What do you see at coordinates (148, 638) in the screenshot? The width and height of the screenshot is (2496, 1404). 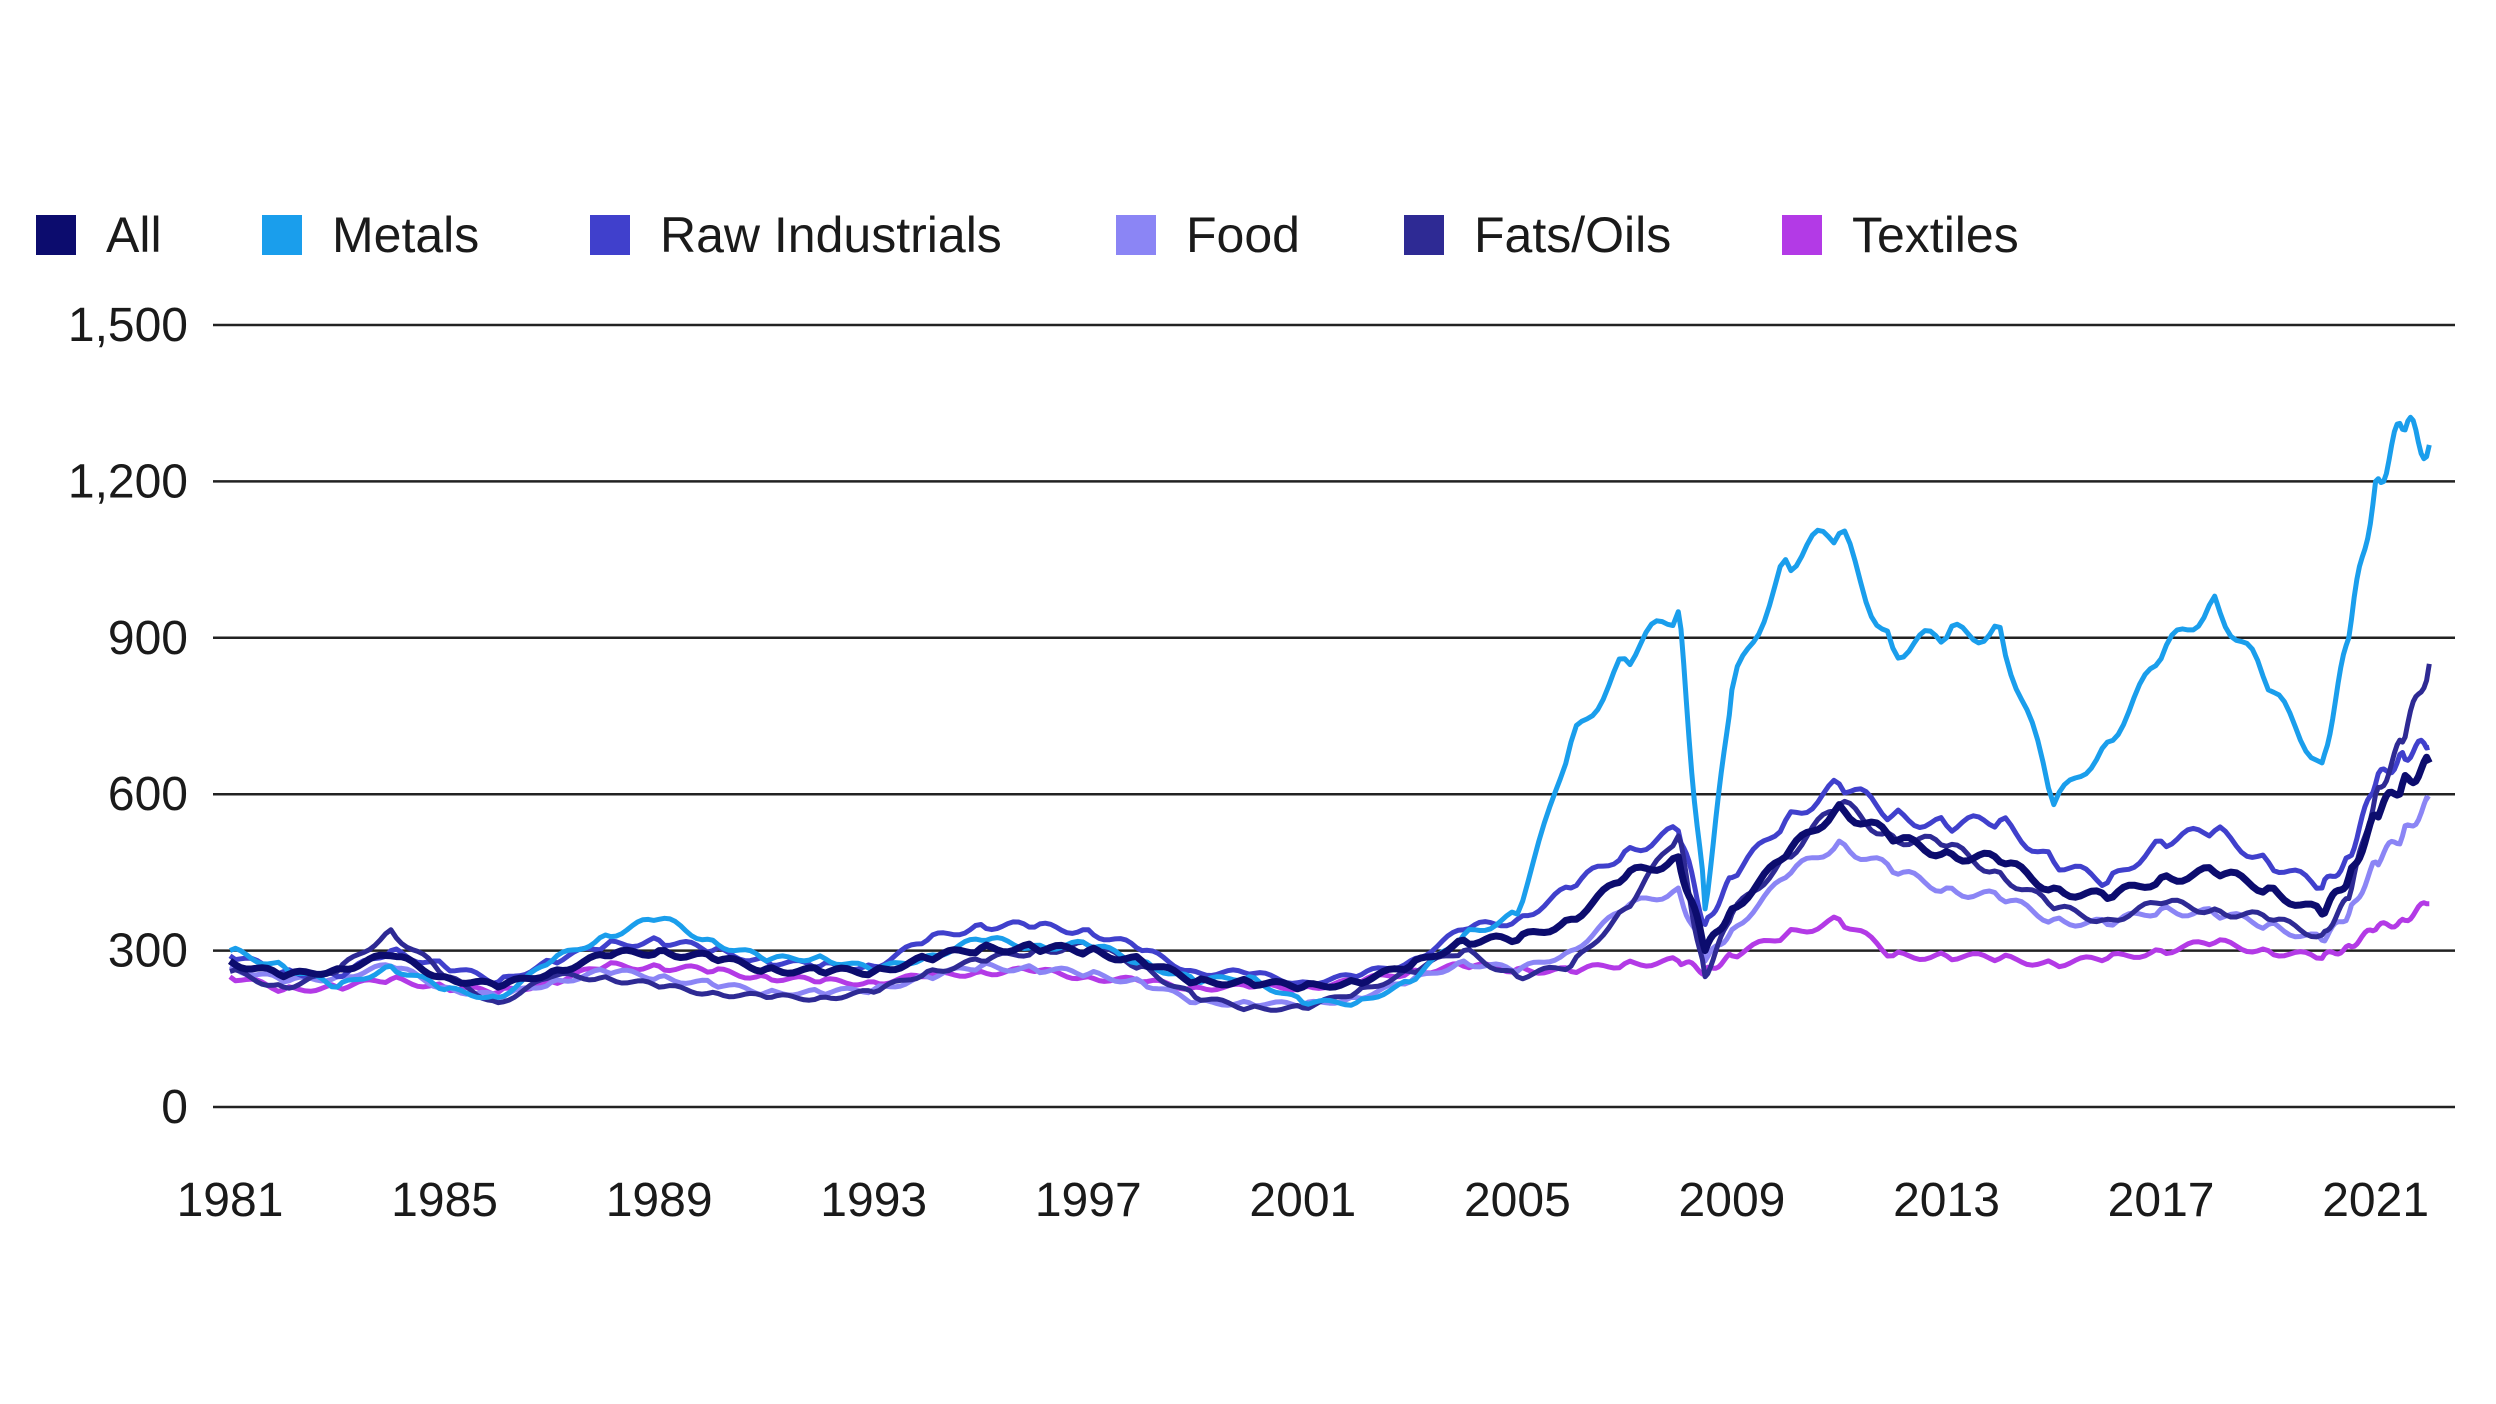 I see `y-tick-label: 900` at bounding box center [148, 638].